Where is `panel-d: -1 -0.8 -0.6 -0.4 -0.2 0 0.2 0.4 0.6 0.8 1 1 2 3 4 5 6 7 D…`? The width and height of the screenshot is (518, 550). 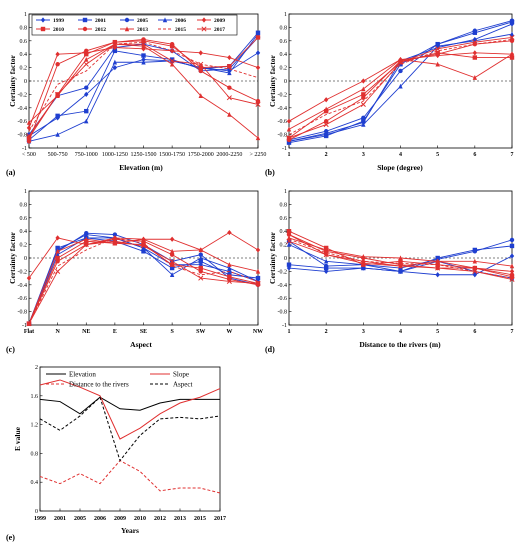 panel-d: -1 -0.8 -0.6 -0.4 -0.2 0 0.2 0.4 0.6 0.8 1 1 2 3 4 5 6 7 D… is located at coordinates (390, 271).